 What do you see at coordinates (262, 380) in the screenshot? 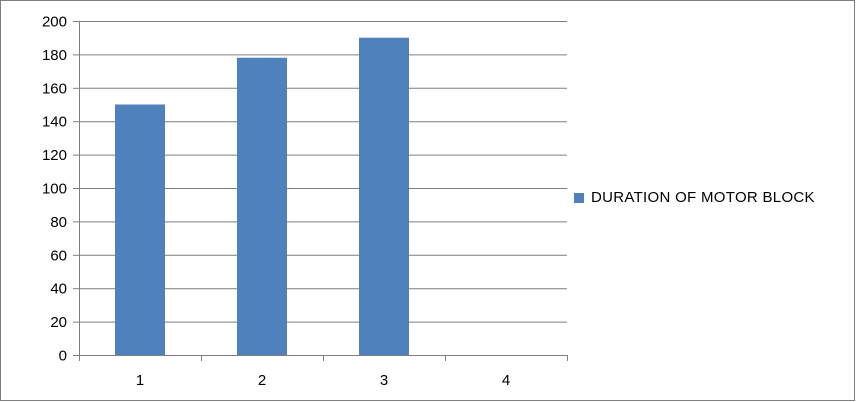
I see `x-tick-label: 2` at bounding box center [262, 380].